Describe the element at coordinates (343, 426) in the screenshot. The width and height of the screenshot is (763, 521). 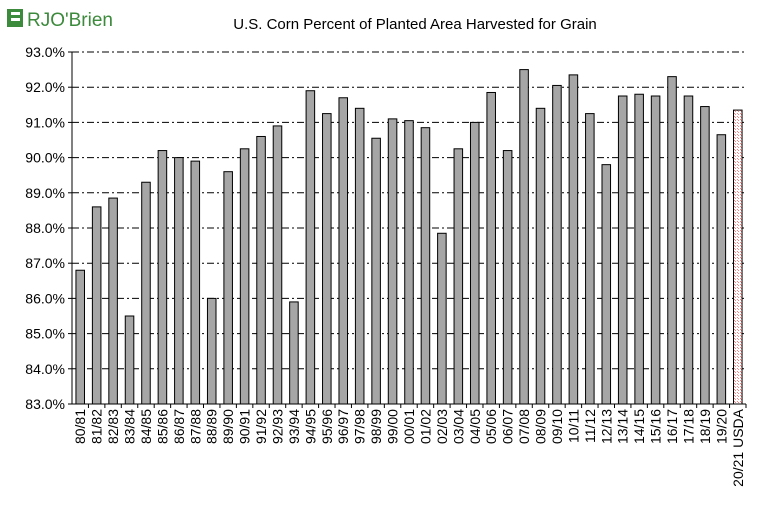
I see `x-tick-label: 96/97` at that location.